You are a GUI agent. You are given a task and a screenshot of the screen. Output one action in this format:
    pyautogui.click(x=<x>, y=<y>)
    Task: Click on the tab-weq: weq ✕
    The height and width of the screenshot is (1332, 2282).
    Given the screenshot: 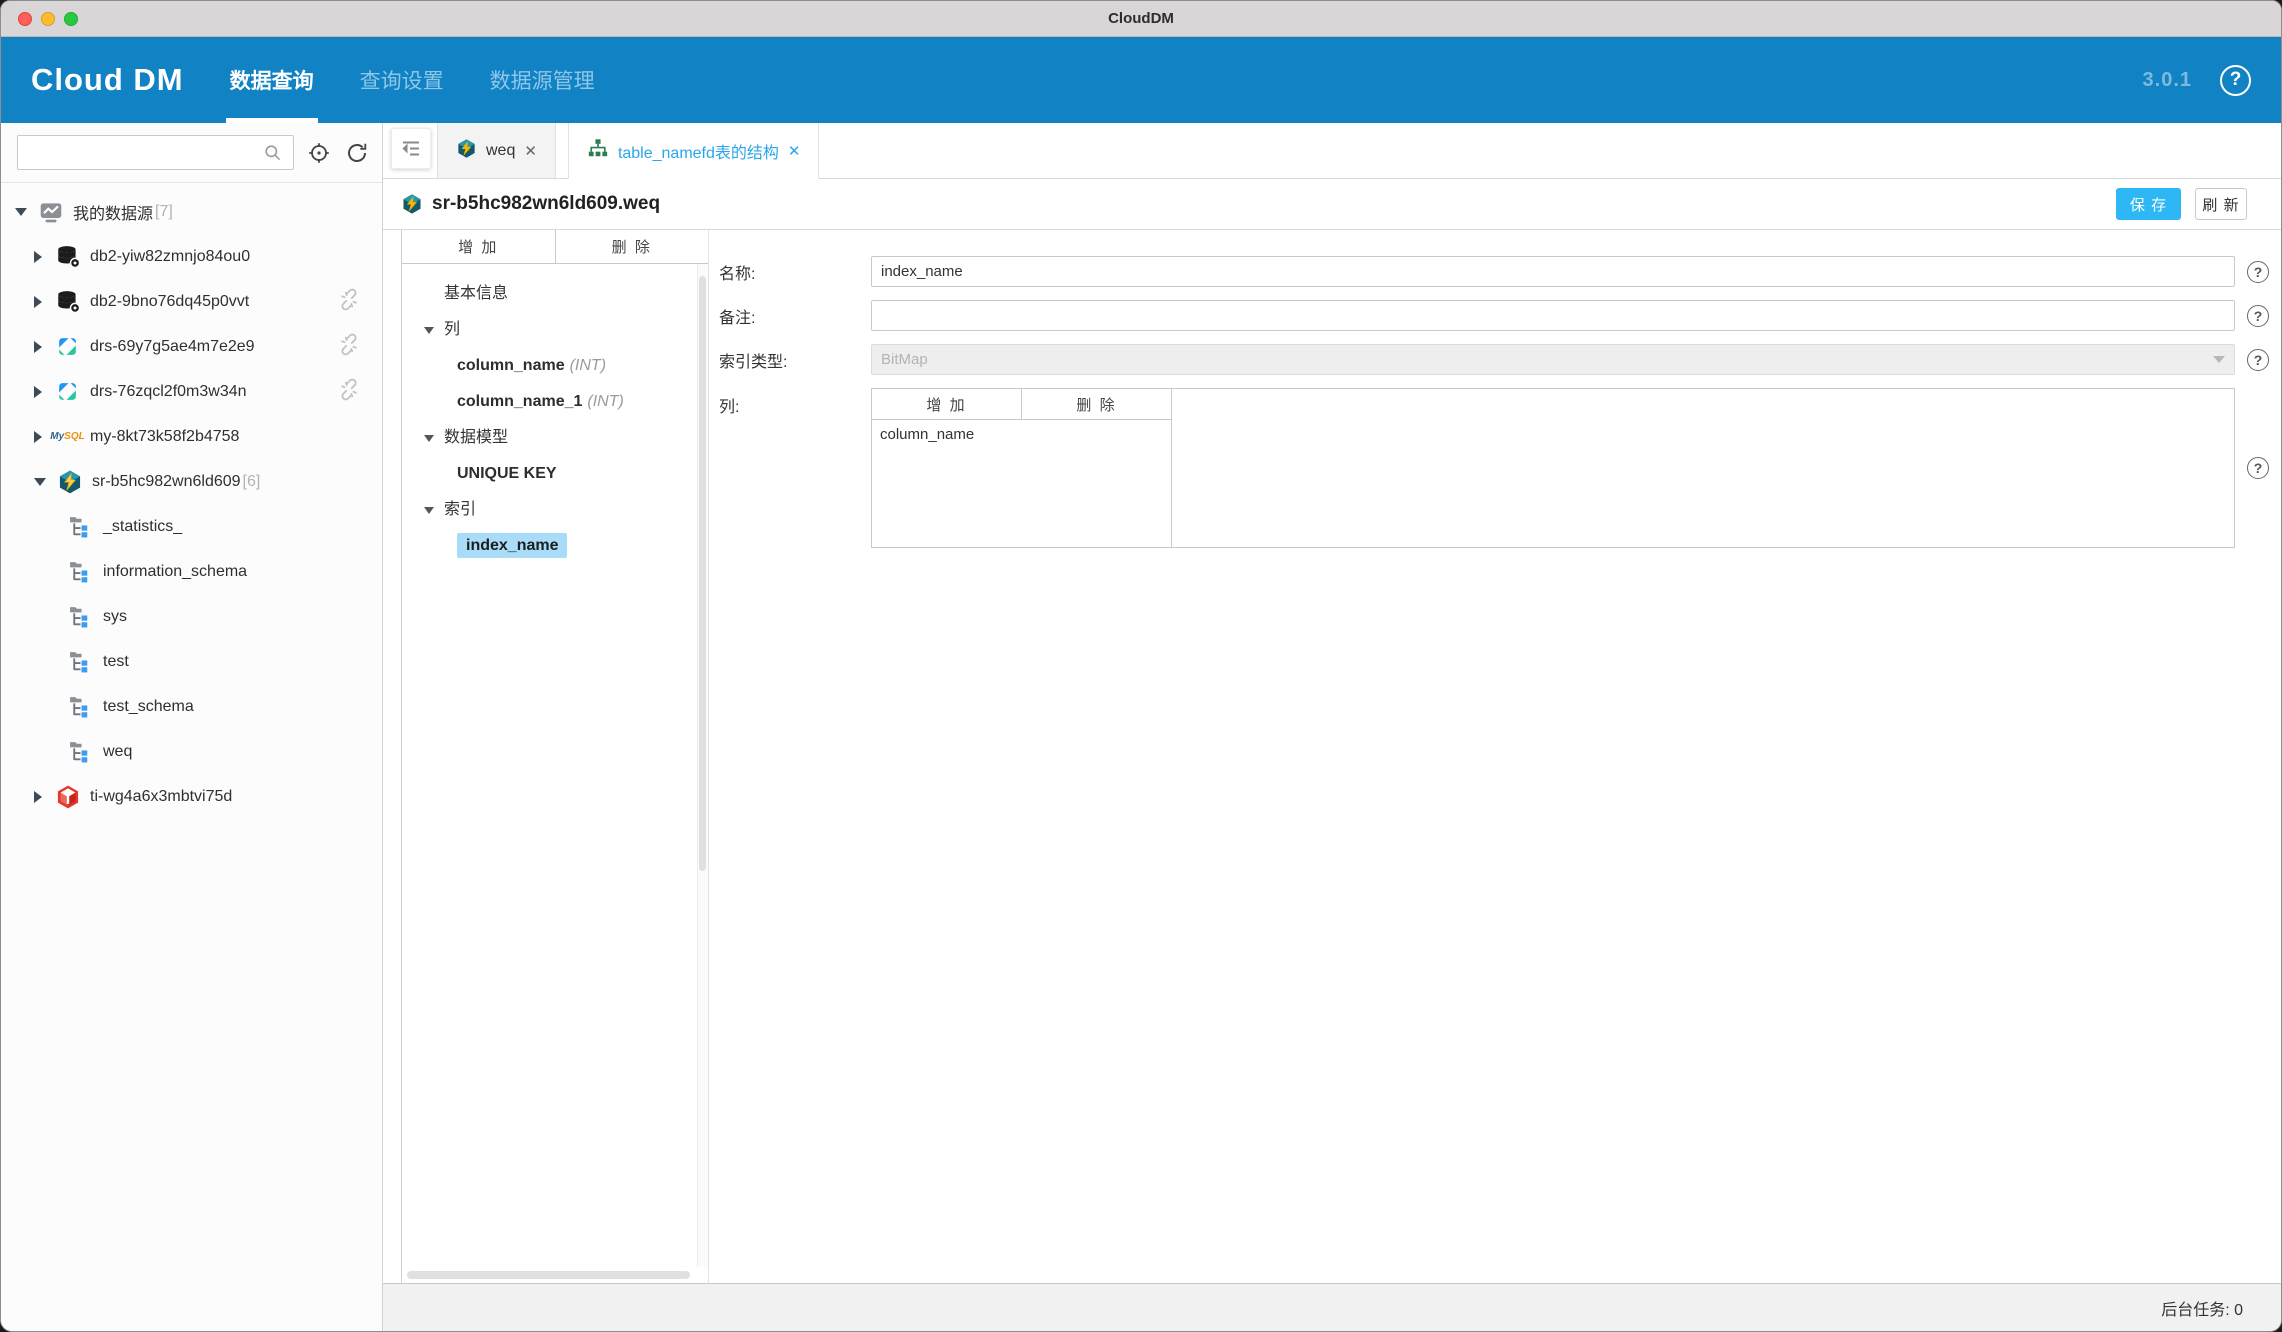 What is the action you would take?
    pyautogui.click(x=496, y=150)
    